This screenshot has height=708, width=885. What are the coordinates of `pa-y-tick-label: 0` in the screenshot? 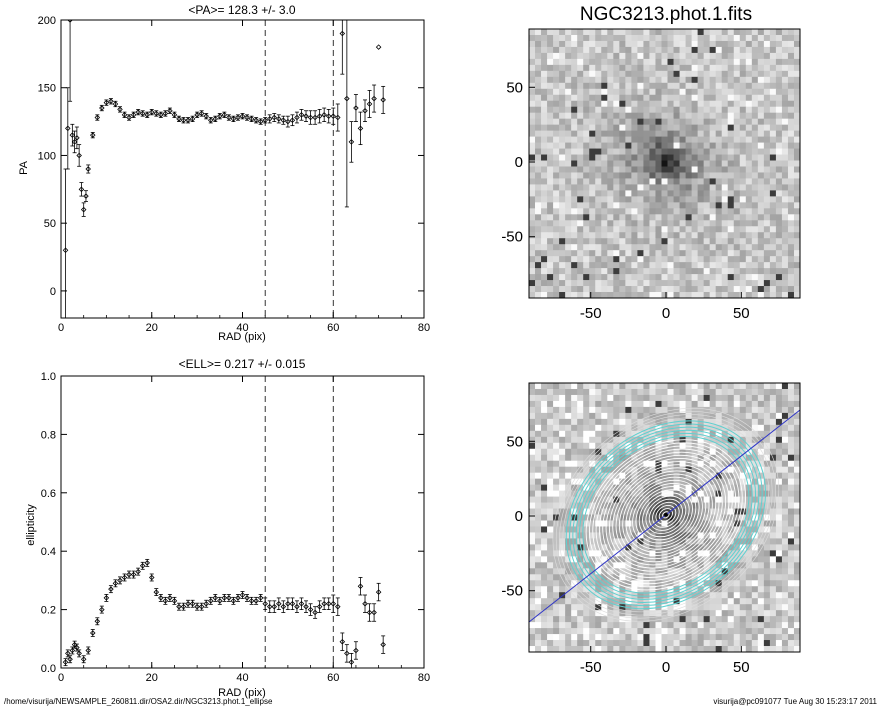 It's located at (53, 292).